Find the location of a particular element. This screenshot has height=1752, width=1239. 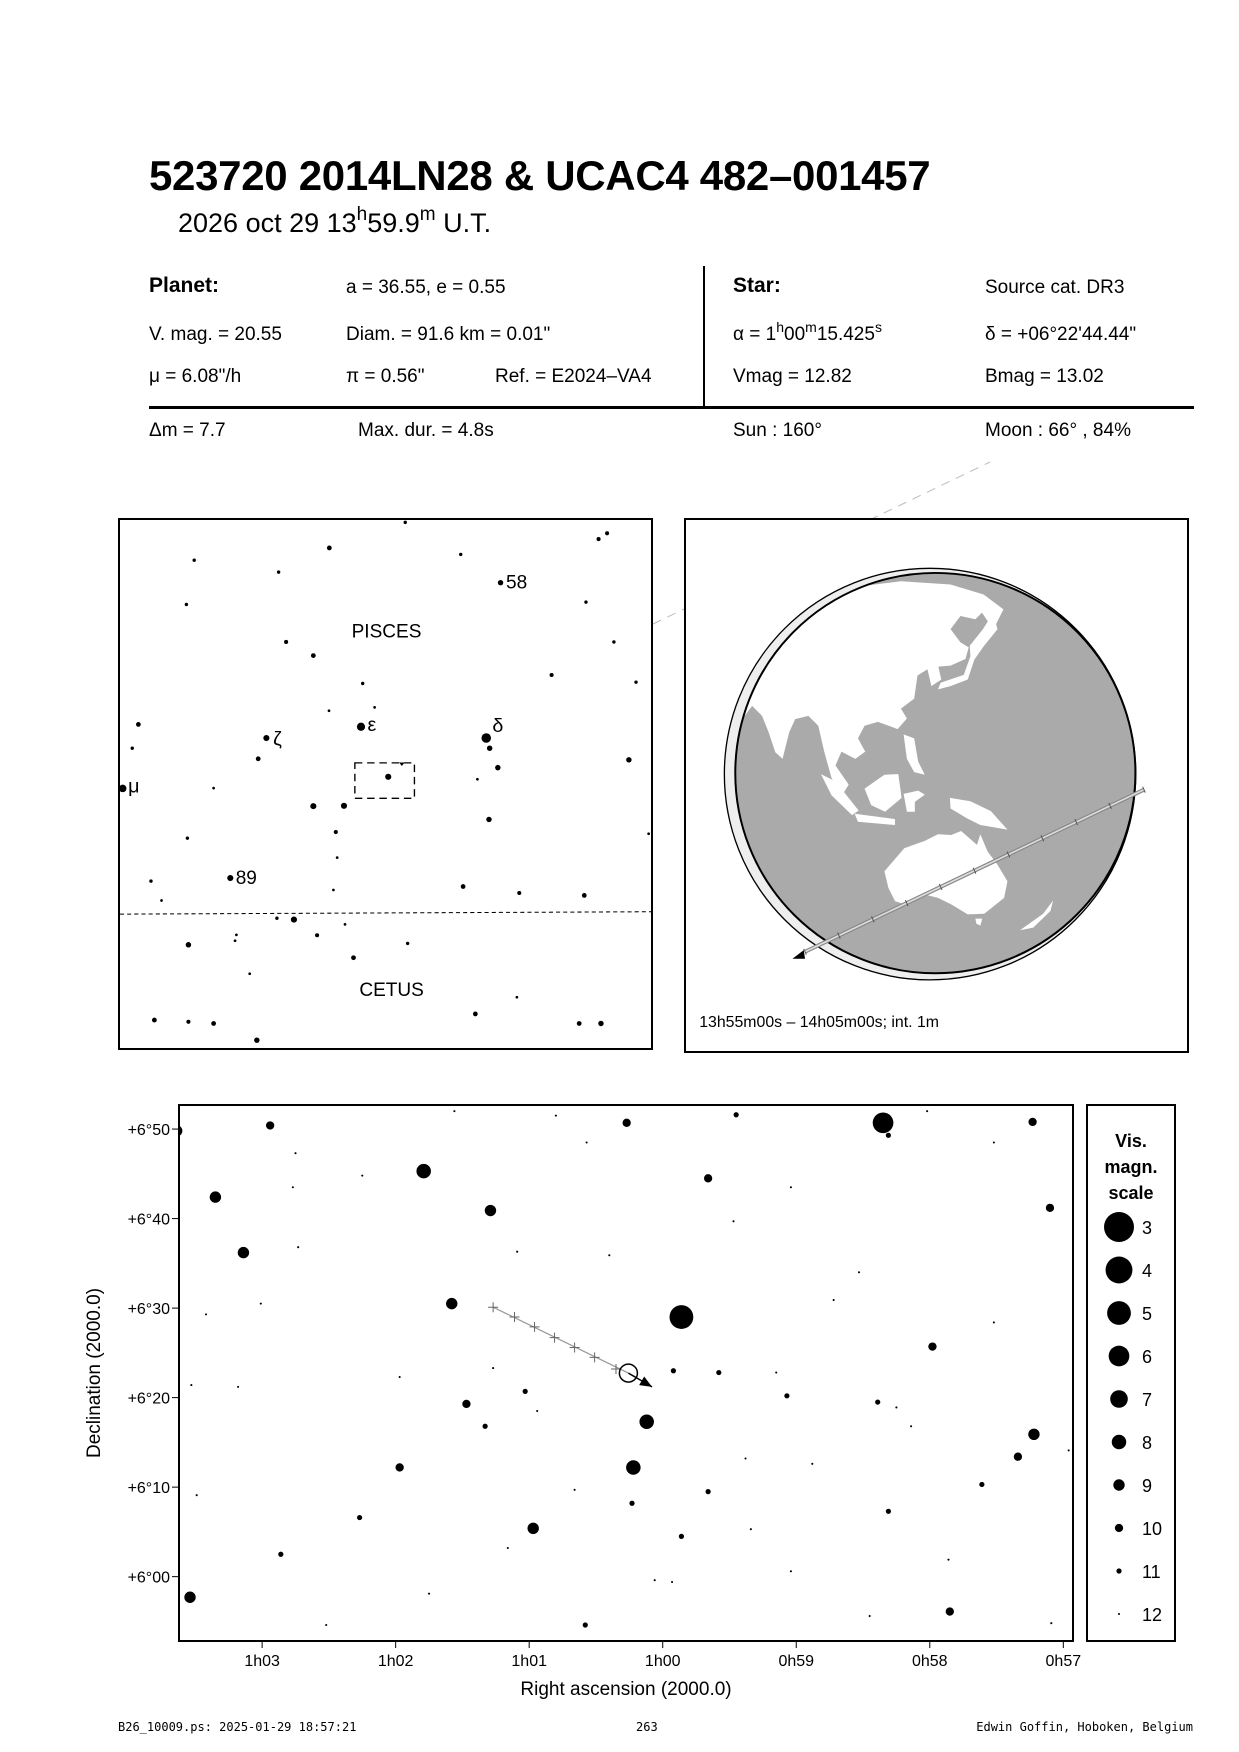

target-star-circle is located at coordinates (628, 1373).